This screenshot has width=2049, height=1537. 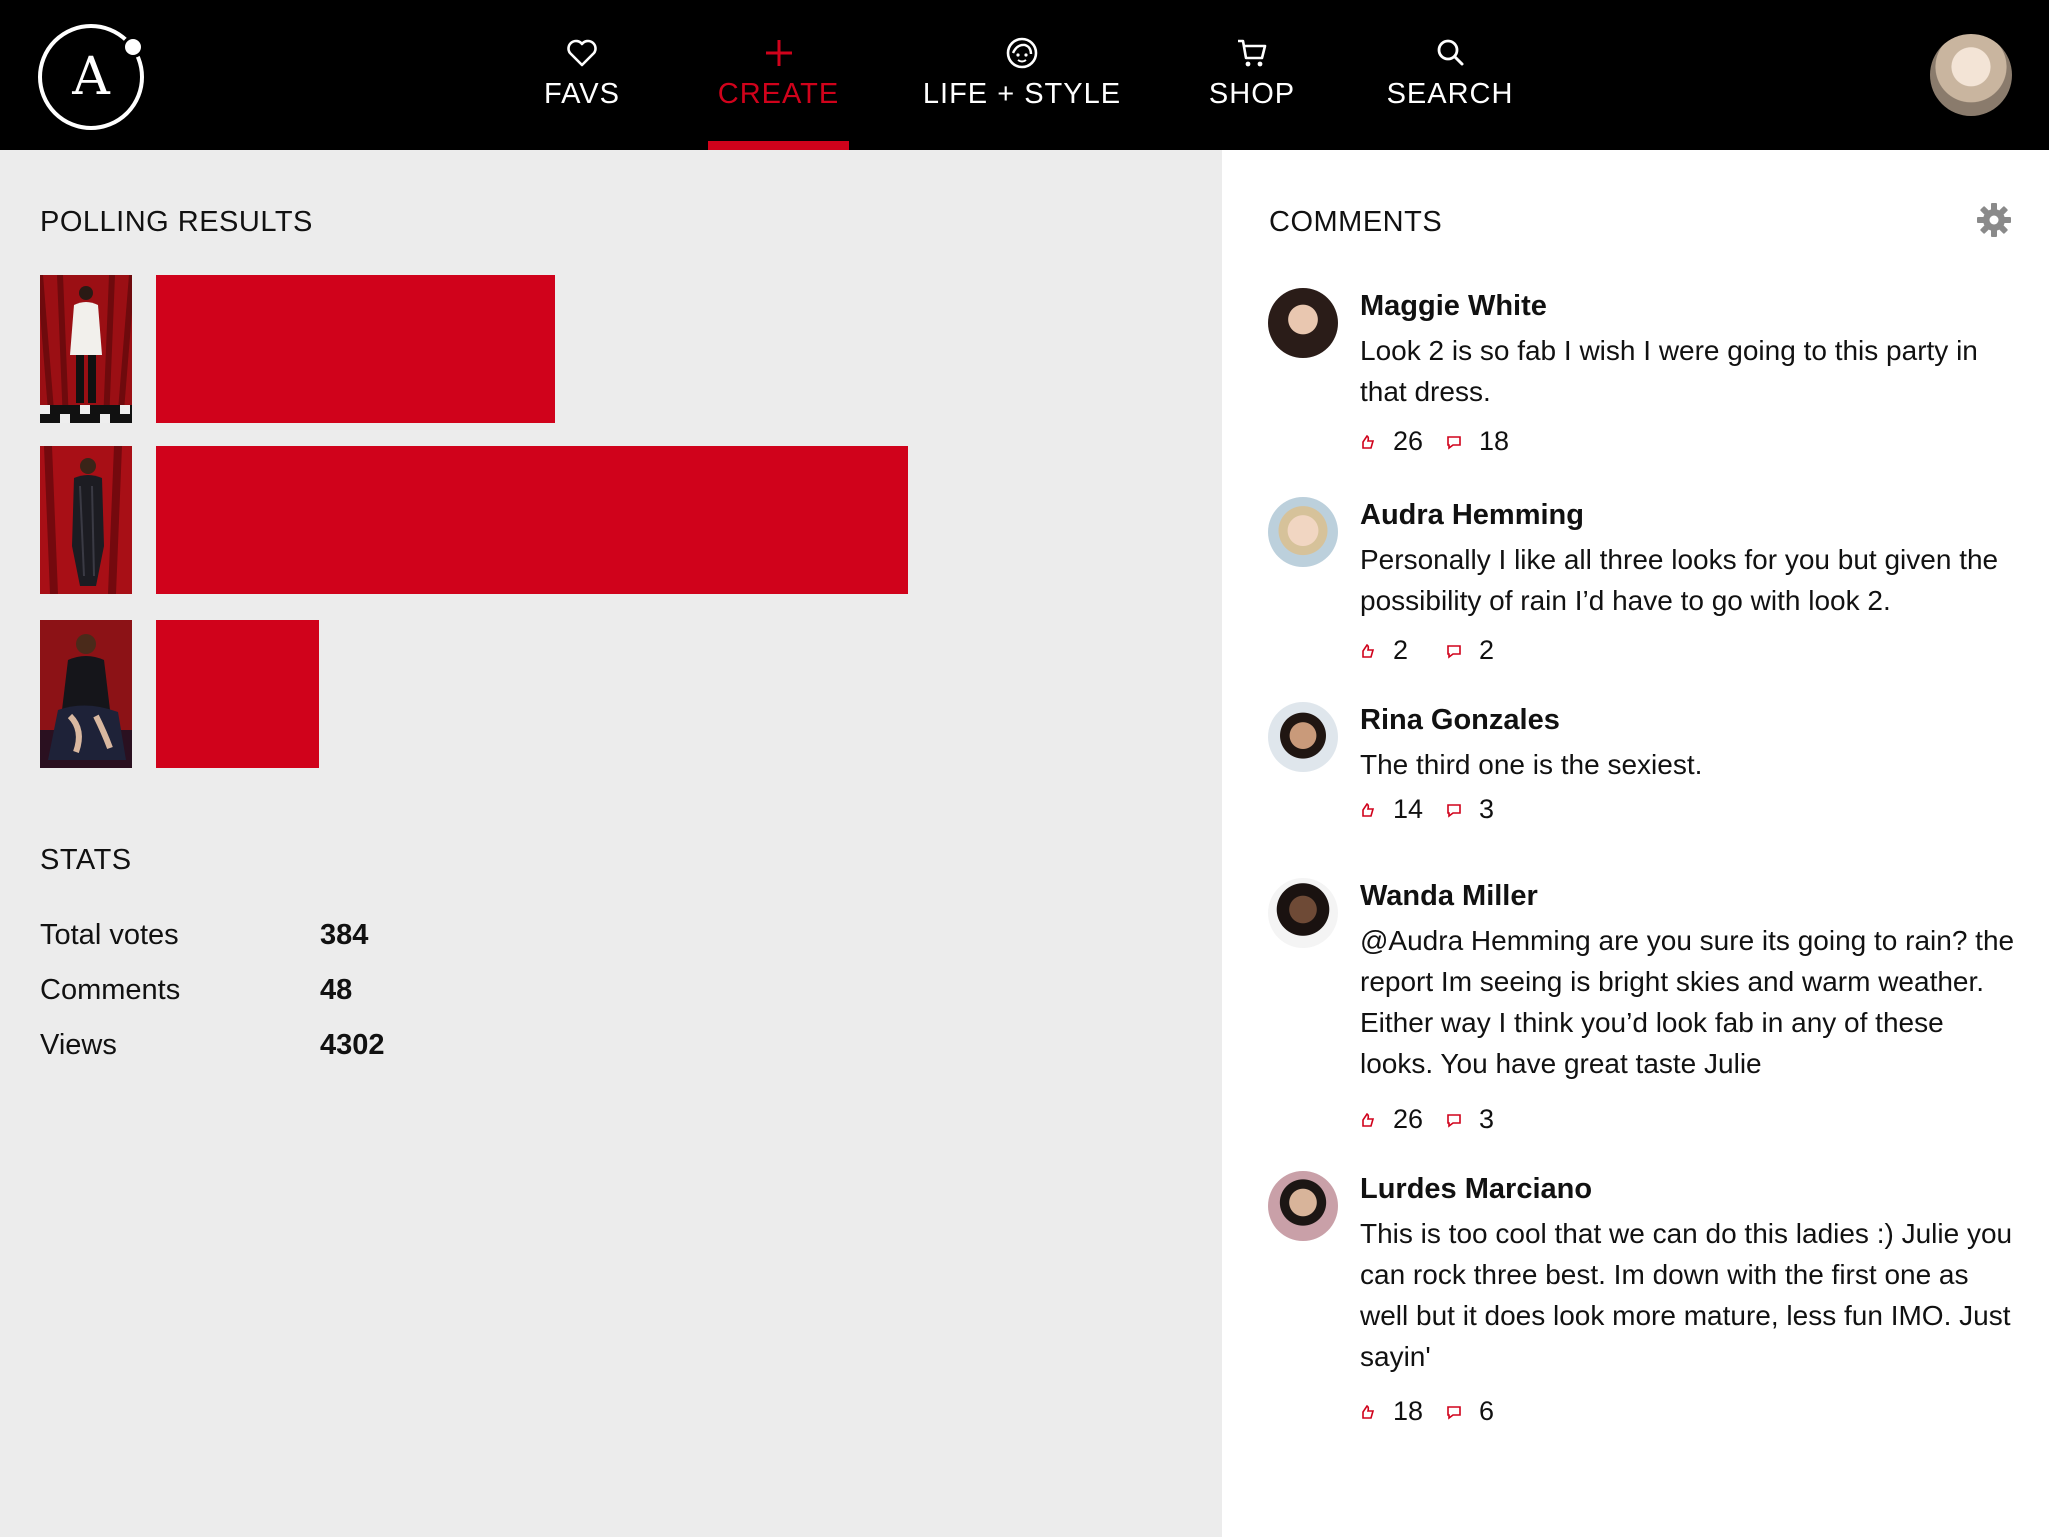 I want to click on nav-life-style-label: LIFE + STYLE, so click(x=1022, y=94).